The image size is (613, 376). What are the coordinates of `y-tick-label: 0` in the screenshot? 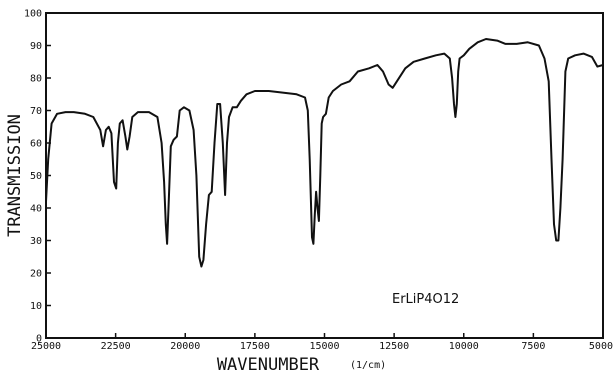 It's located at (39, 339).